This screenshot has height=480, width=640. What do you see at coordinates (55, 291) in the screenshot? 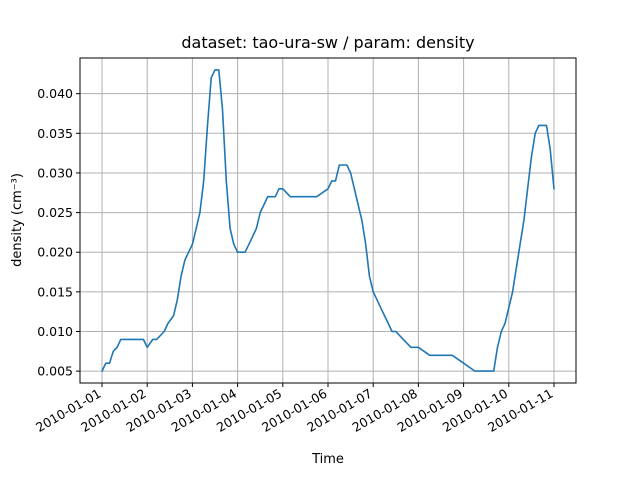
I see `y-tick-label: 0.015` at bounding box center [55, 291].